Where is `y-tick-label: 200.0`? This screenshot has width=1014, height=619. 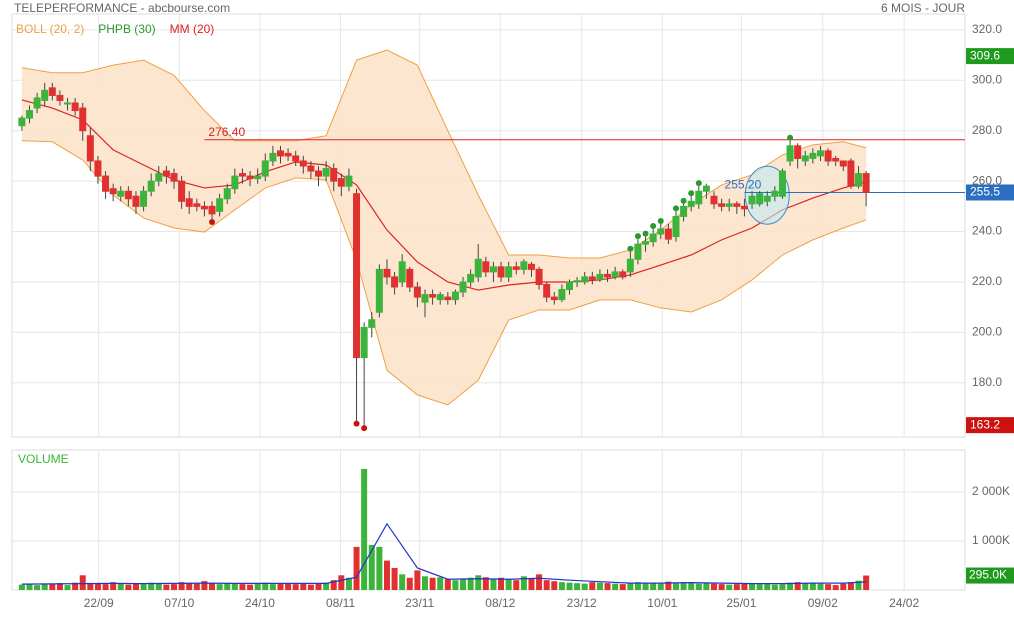 y-tick-label: 200.0 is located at coordinates (987, 332).